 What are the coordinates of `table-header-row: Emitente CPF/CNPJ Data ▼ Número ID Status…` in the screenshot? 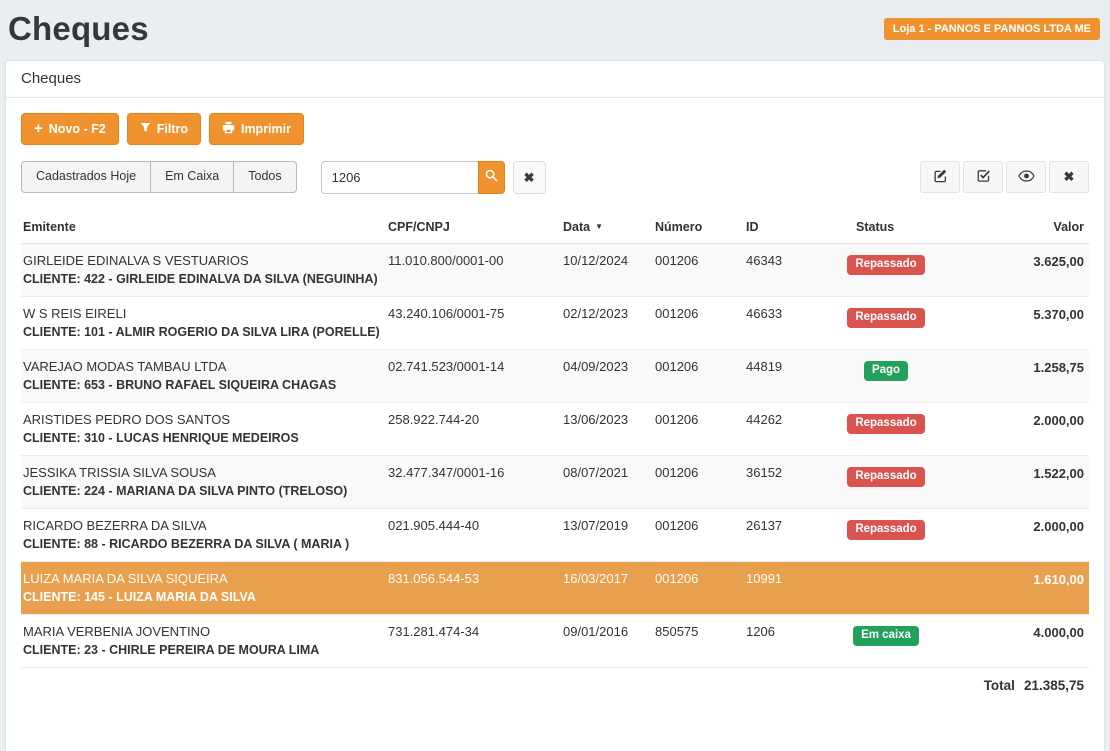 It's located at (555, 227).